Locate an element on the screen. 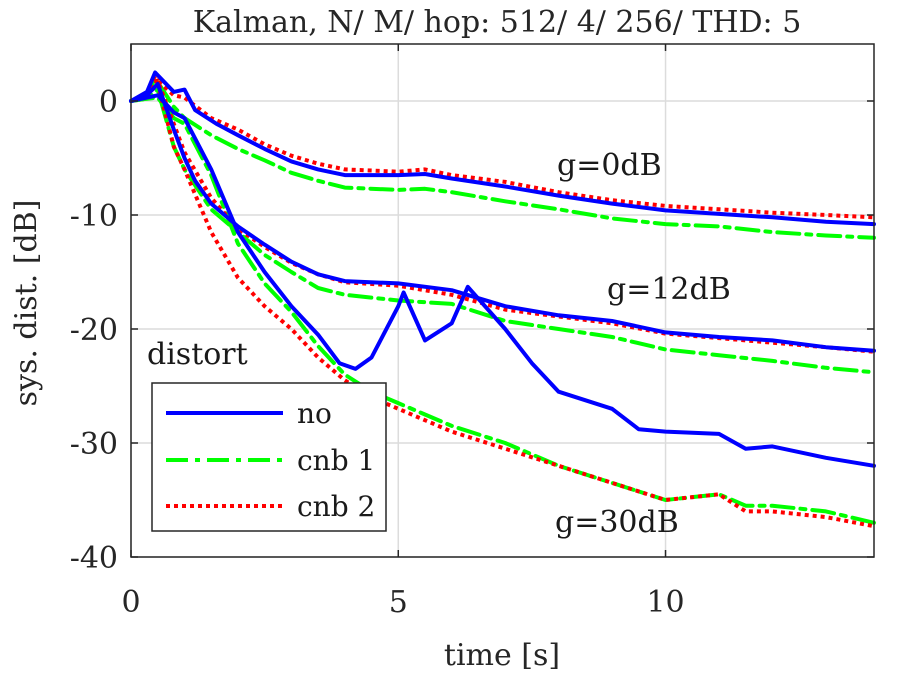 The image size is (897, 678). y-tick-label: 0 is located at coordinates (108, 102).